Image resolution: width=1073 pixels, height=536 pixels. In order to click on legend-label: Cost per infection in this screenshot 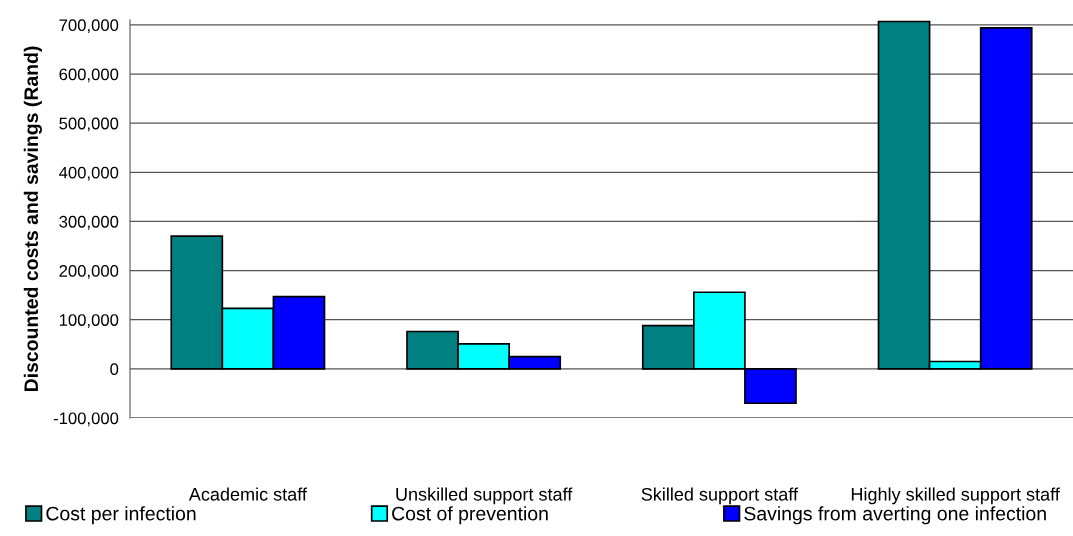, I will do `click(121, 515)`.